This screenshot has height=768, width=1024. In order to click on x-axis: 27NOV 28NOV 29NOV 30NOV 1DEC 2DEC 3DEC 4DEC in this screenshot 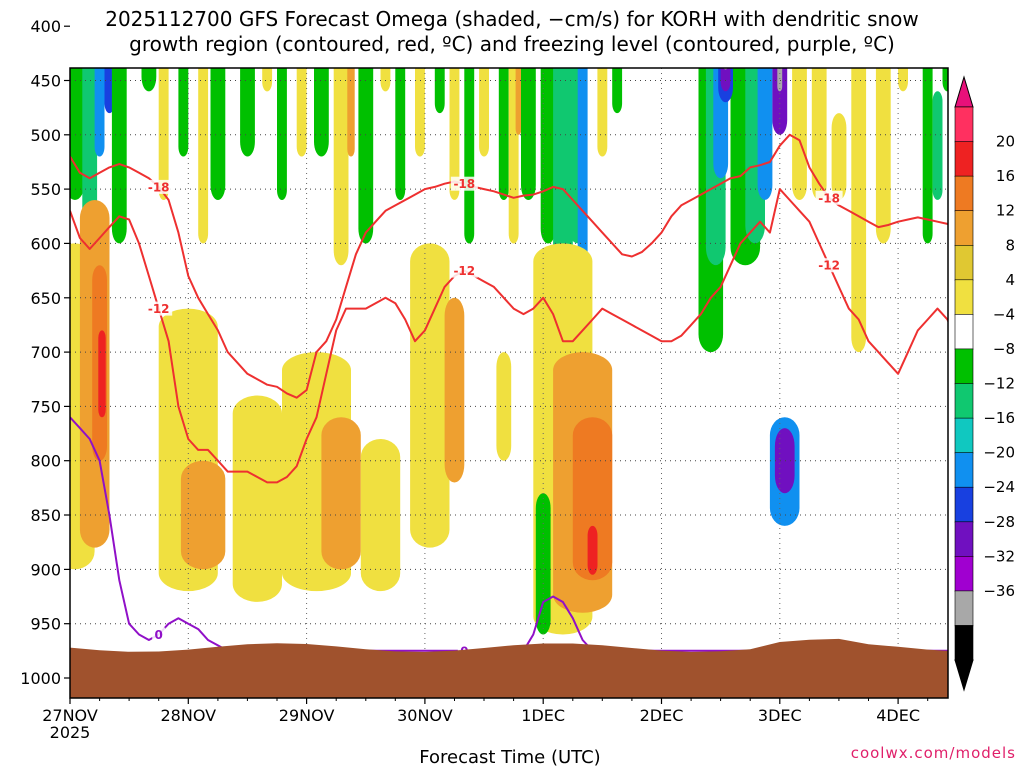, I will do `click(485, 711)`.